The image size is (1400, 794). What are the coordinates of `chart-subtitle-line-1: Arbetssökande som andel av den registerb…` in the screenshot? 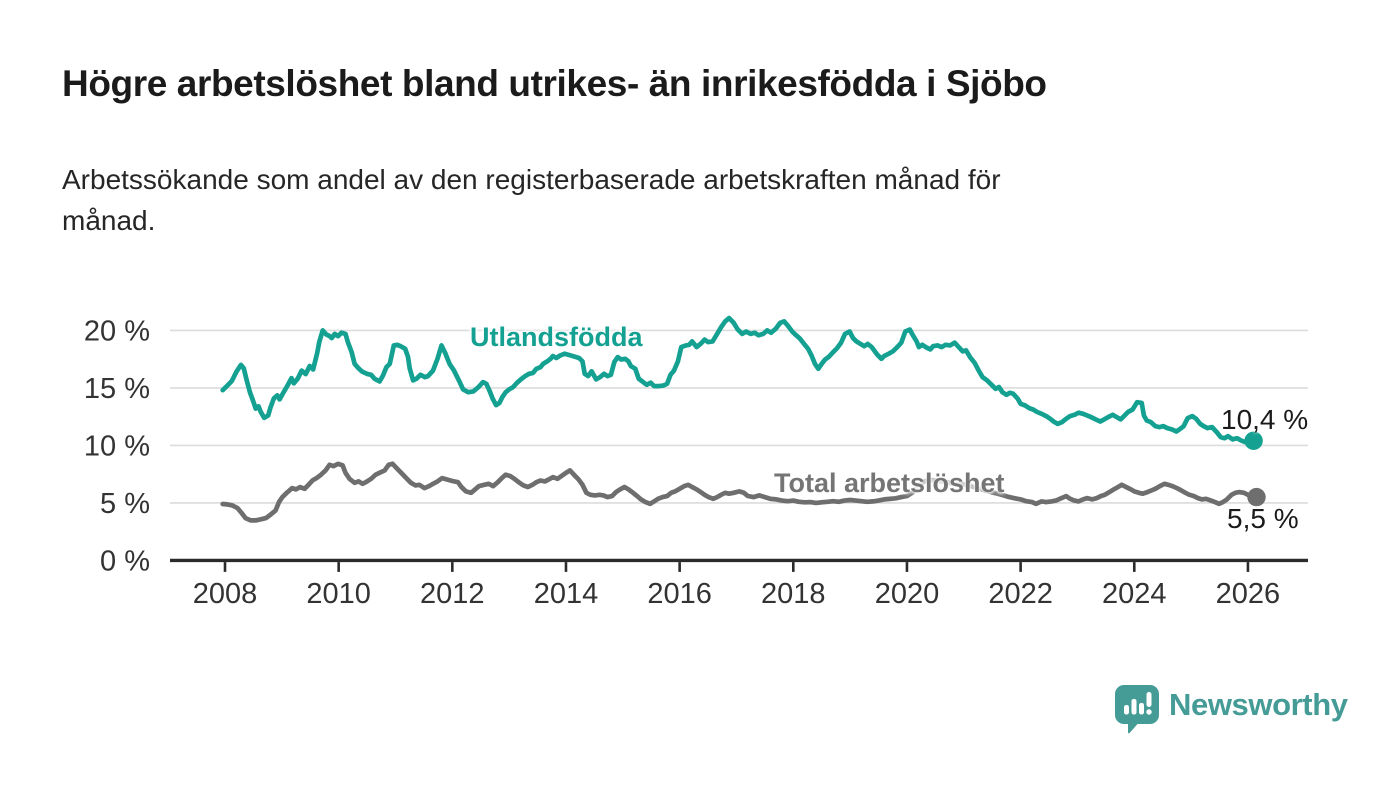 It's located at (531, 179).